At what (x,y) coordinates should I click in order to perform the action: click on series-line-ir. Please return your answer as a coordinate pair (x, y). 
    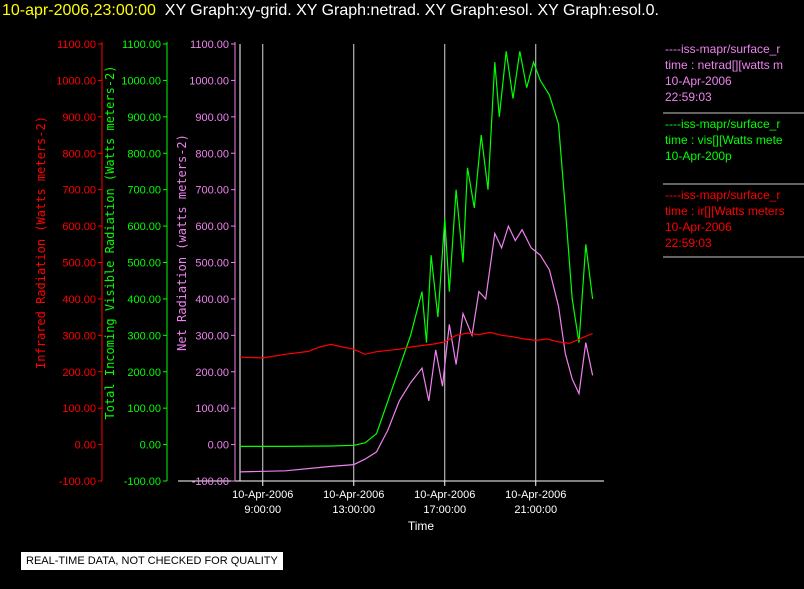
    Looking at the image, I should click on (416, 345).